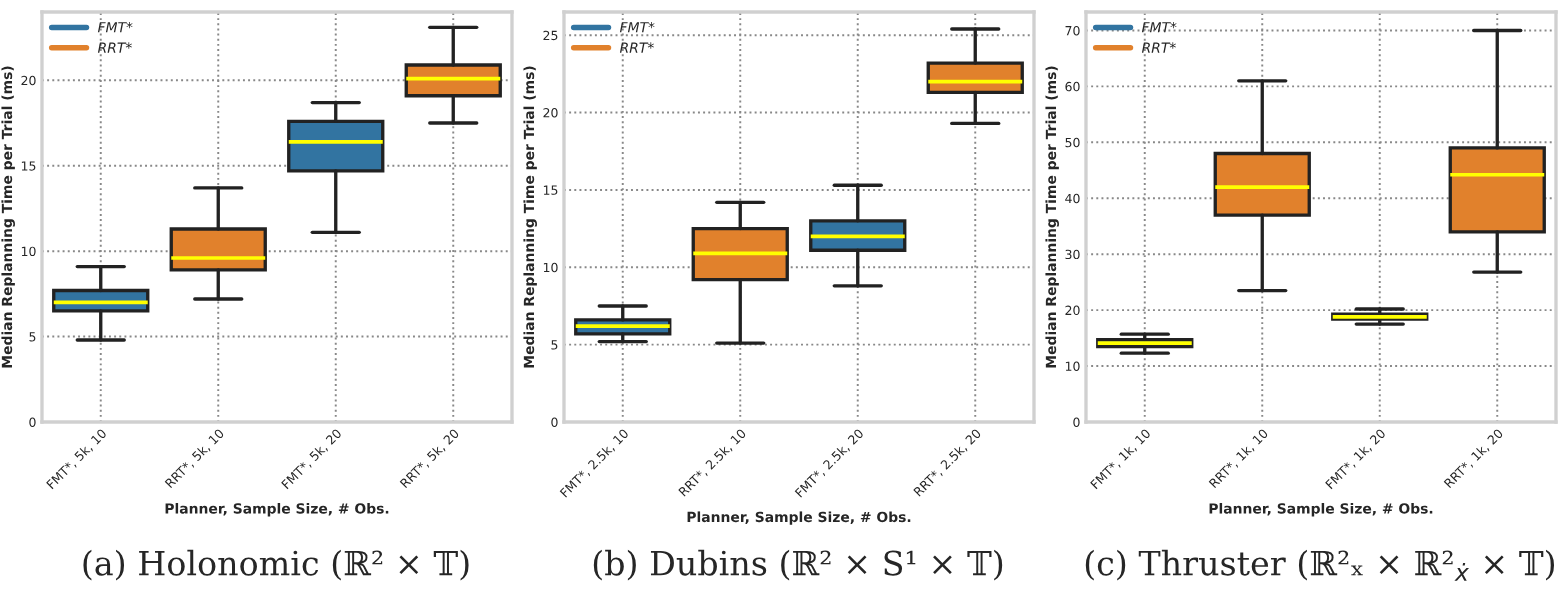 The width and height of the screenshot is (1568, 606). Describe the element at coordinates (798, 565) in the screenshot. I see `text: (b) Dubins (ℝ² × S¹ × 𝕋)` at that location.